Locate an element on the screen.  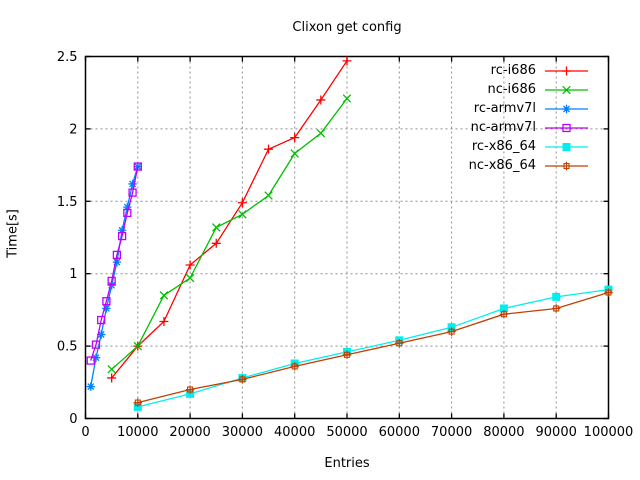
y-tick-label: 2.5 is located at coordinates (67, 57).